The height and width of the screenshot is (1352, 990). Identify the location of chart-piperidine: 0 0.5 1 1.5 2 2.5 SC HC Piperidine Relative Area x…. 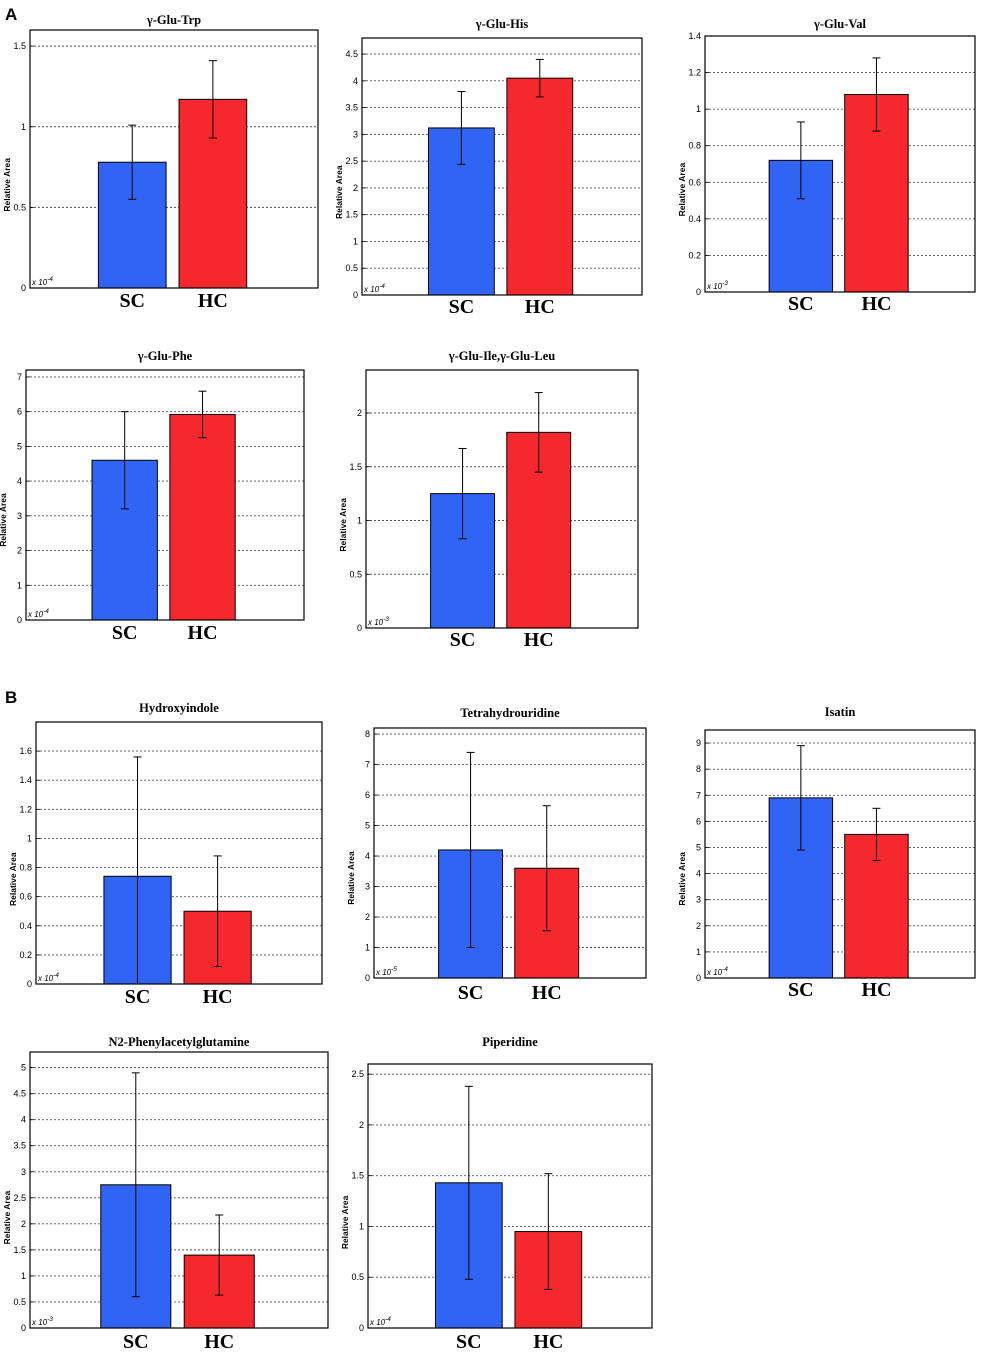
(496, 1193).